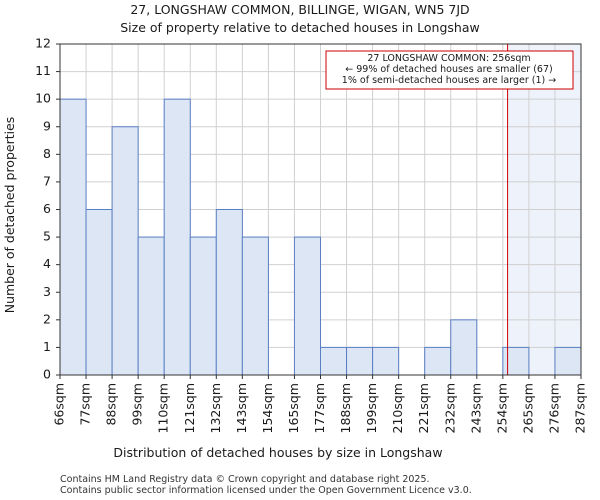 This screenshot has width=600, height=500. What do you see at coordinates (47, 263) in the screenshot?
I see `y-tick-label: 4` at bounding box center [47, 263].